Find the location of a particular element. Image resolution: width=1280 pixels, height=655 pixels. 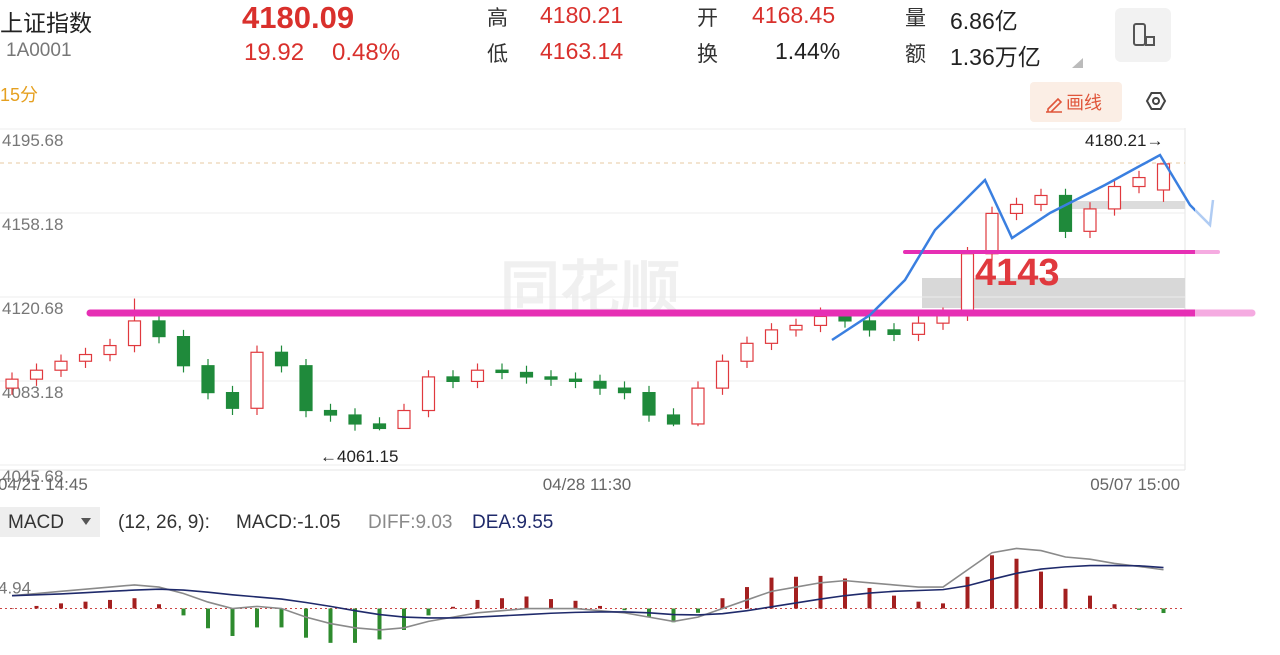

stat-label: 开 is located at coordinates (707, 18).